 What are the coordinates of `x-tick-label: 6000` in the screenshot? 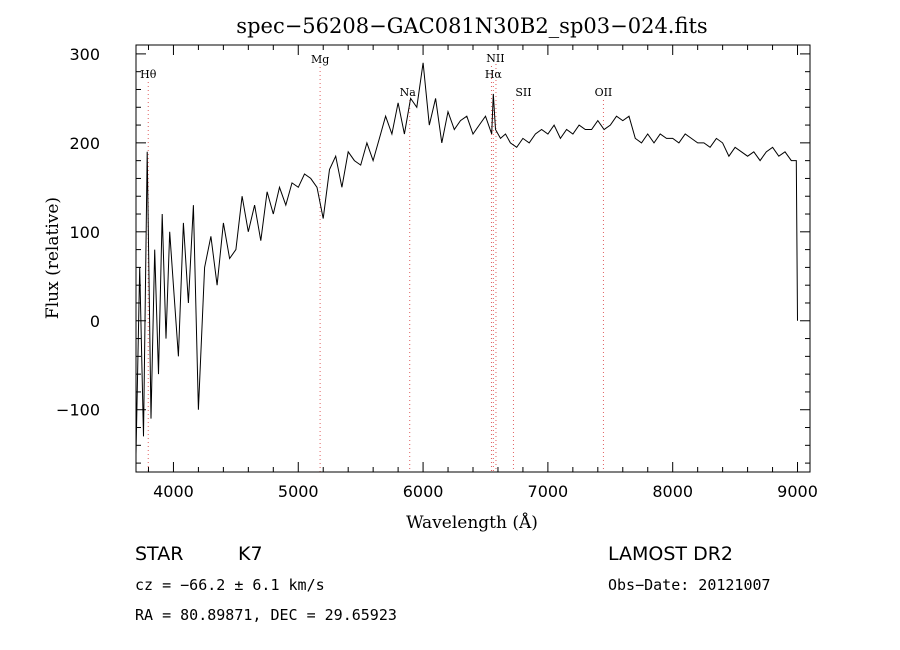 It's located at (423, 491).